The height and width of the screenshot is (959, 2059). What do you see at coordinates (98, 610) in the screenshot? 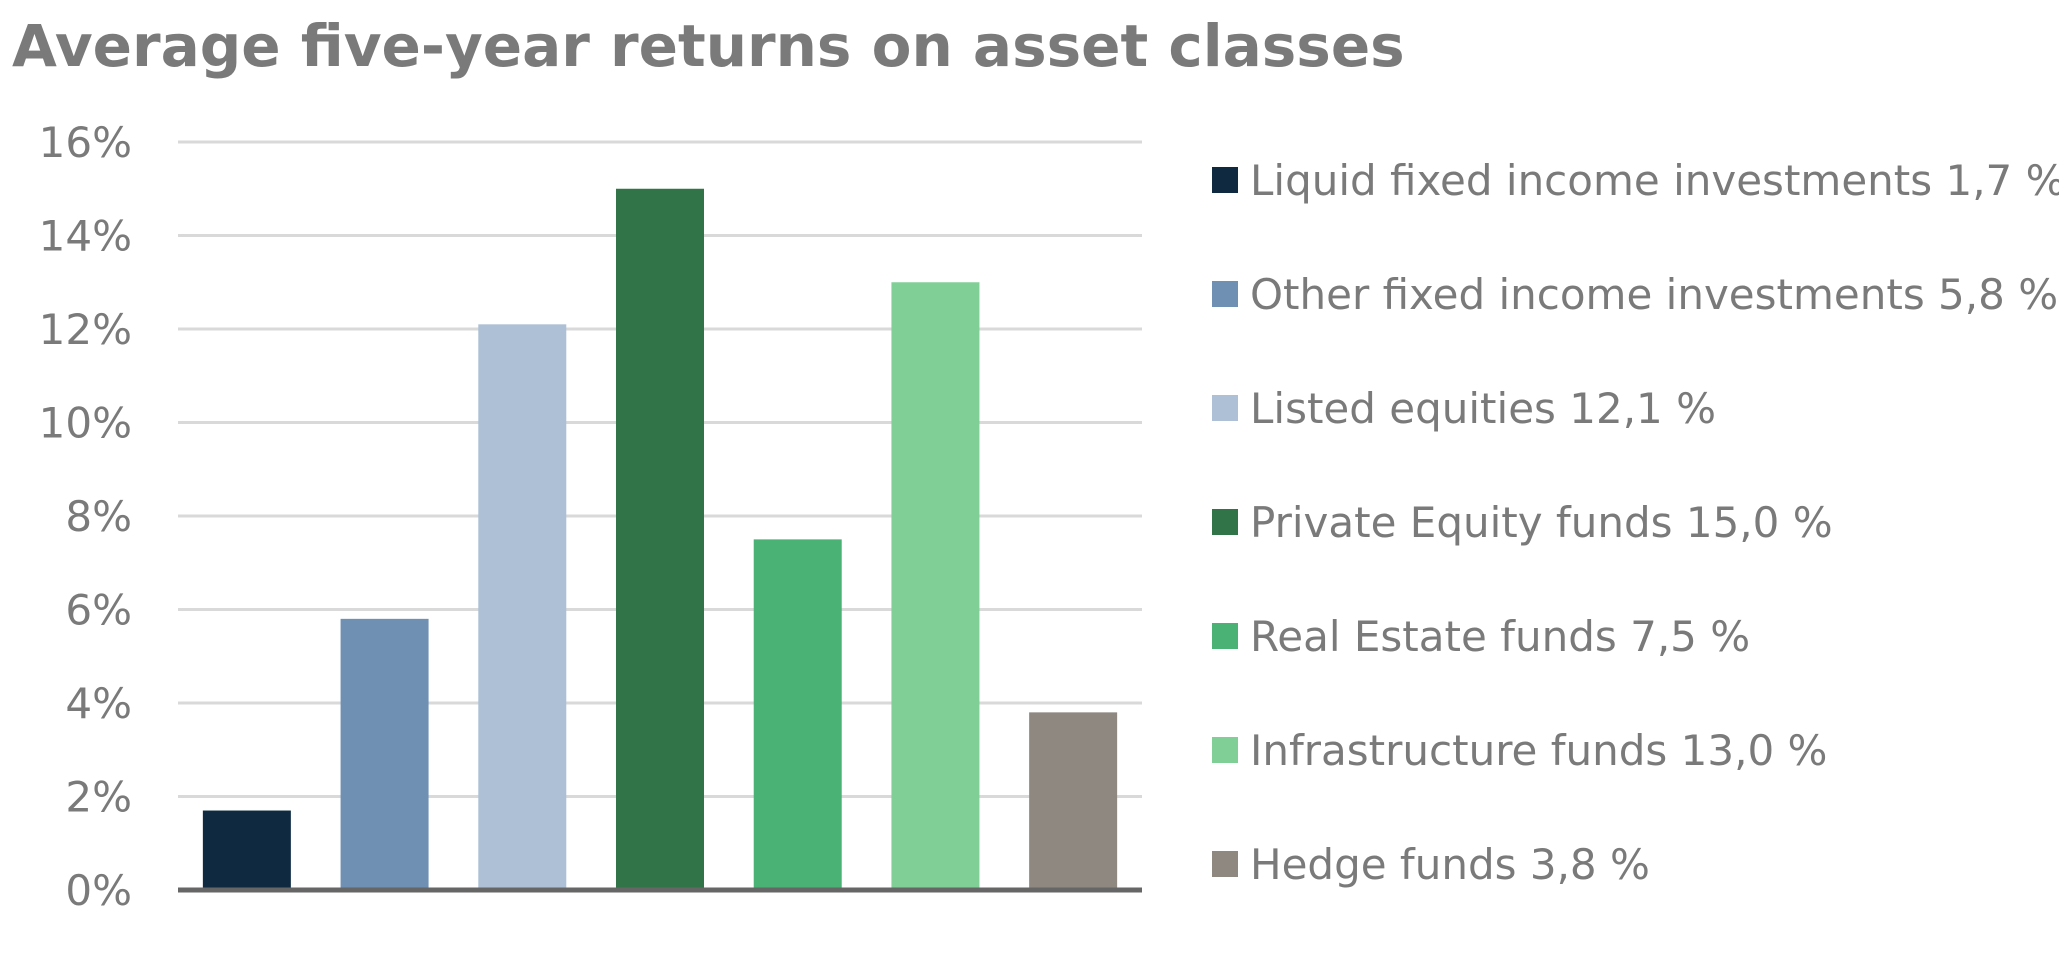
I see `y-tick-label: 6%` at bounding box center [98, 610].